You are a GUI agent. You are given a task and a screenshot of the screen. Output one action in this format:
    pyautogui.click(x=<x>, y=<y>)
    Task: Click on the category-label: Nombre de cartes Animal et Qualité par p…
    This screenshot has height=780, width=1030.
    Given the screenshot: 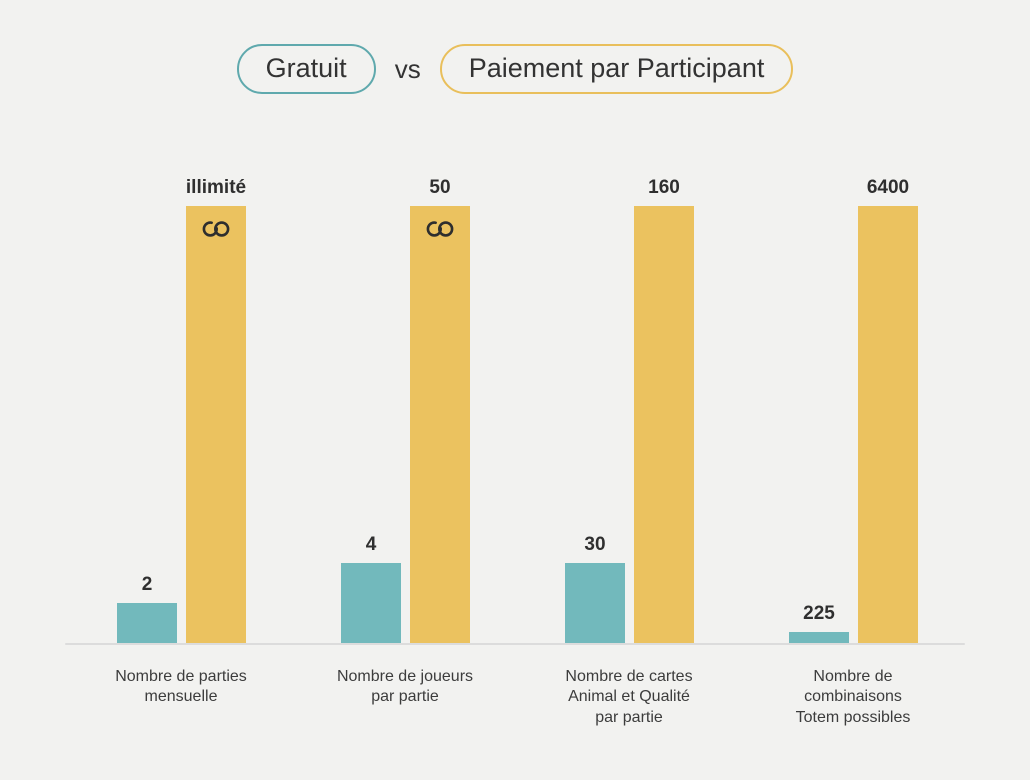 What is the action you would take?
    pyautogui.click(x=629, y=697)
    